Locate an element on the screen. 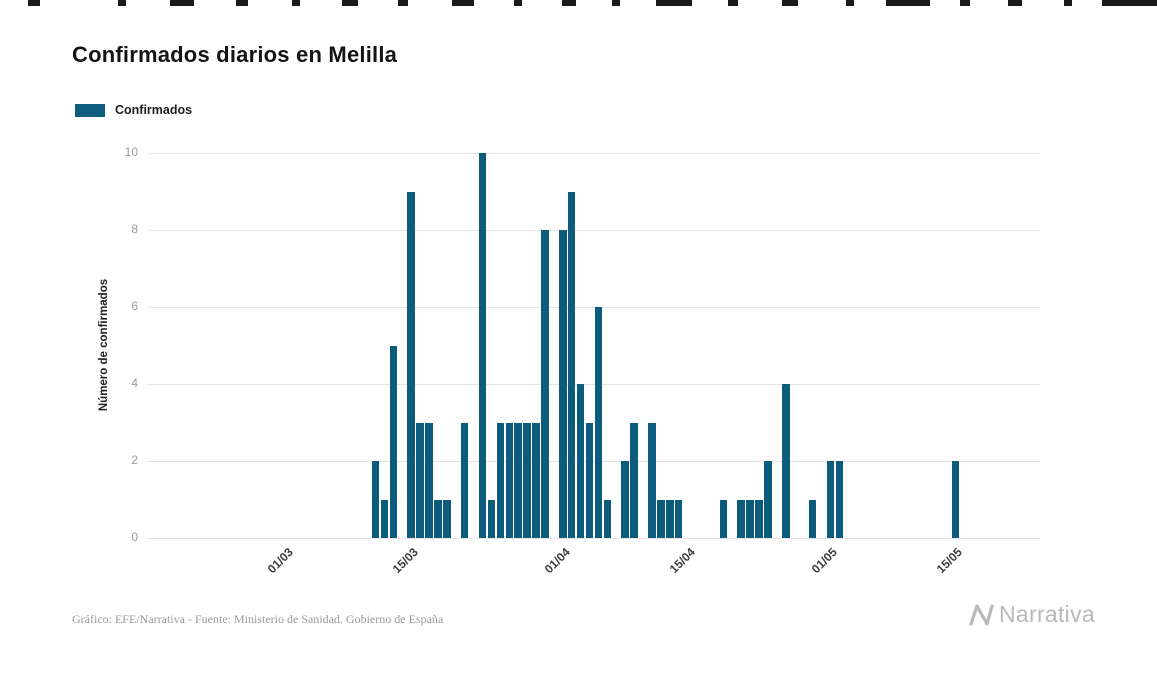  narrativa-logo-icon is located at coordinates (981, 614).